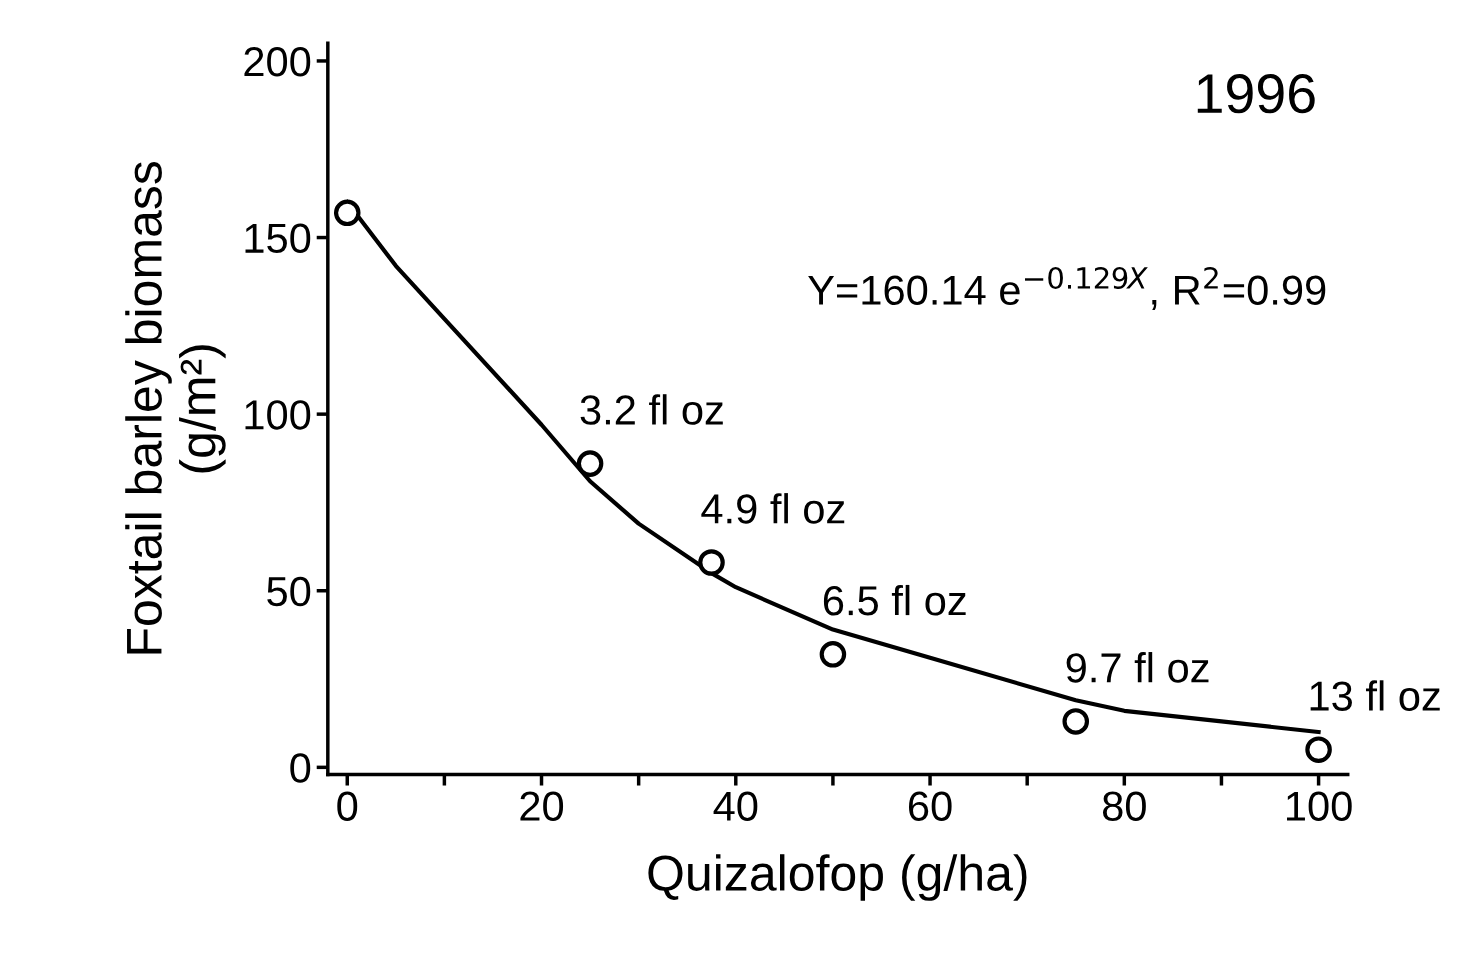  I want to click on y-tick-label: 200, so click(277, 61).